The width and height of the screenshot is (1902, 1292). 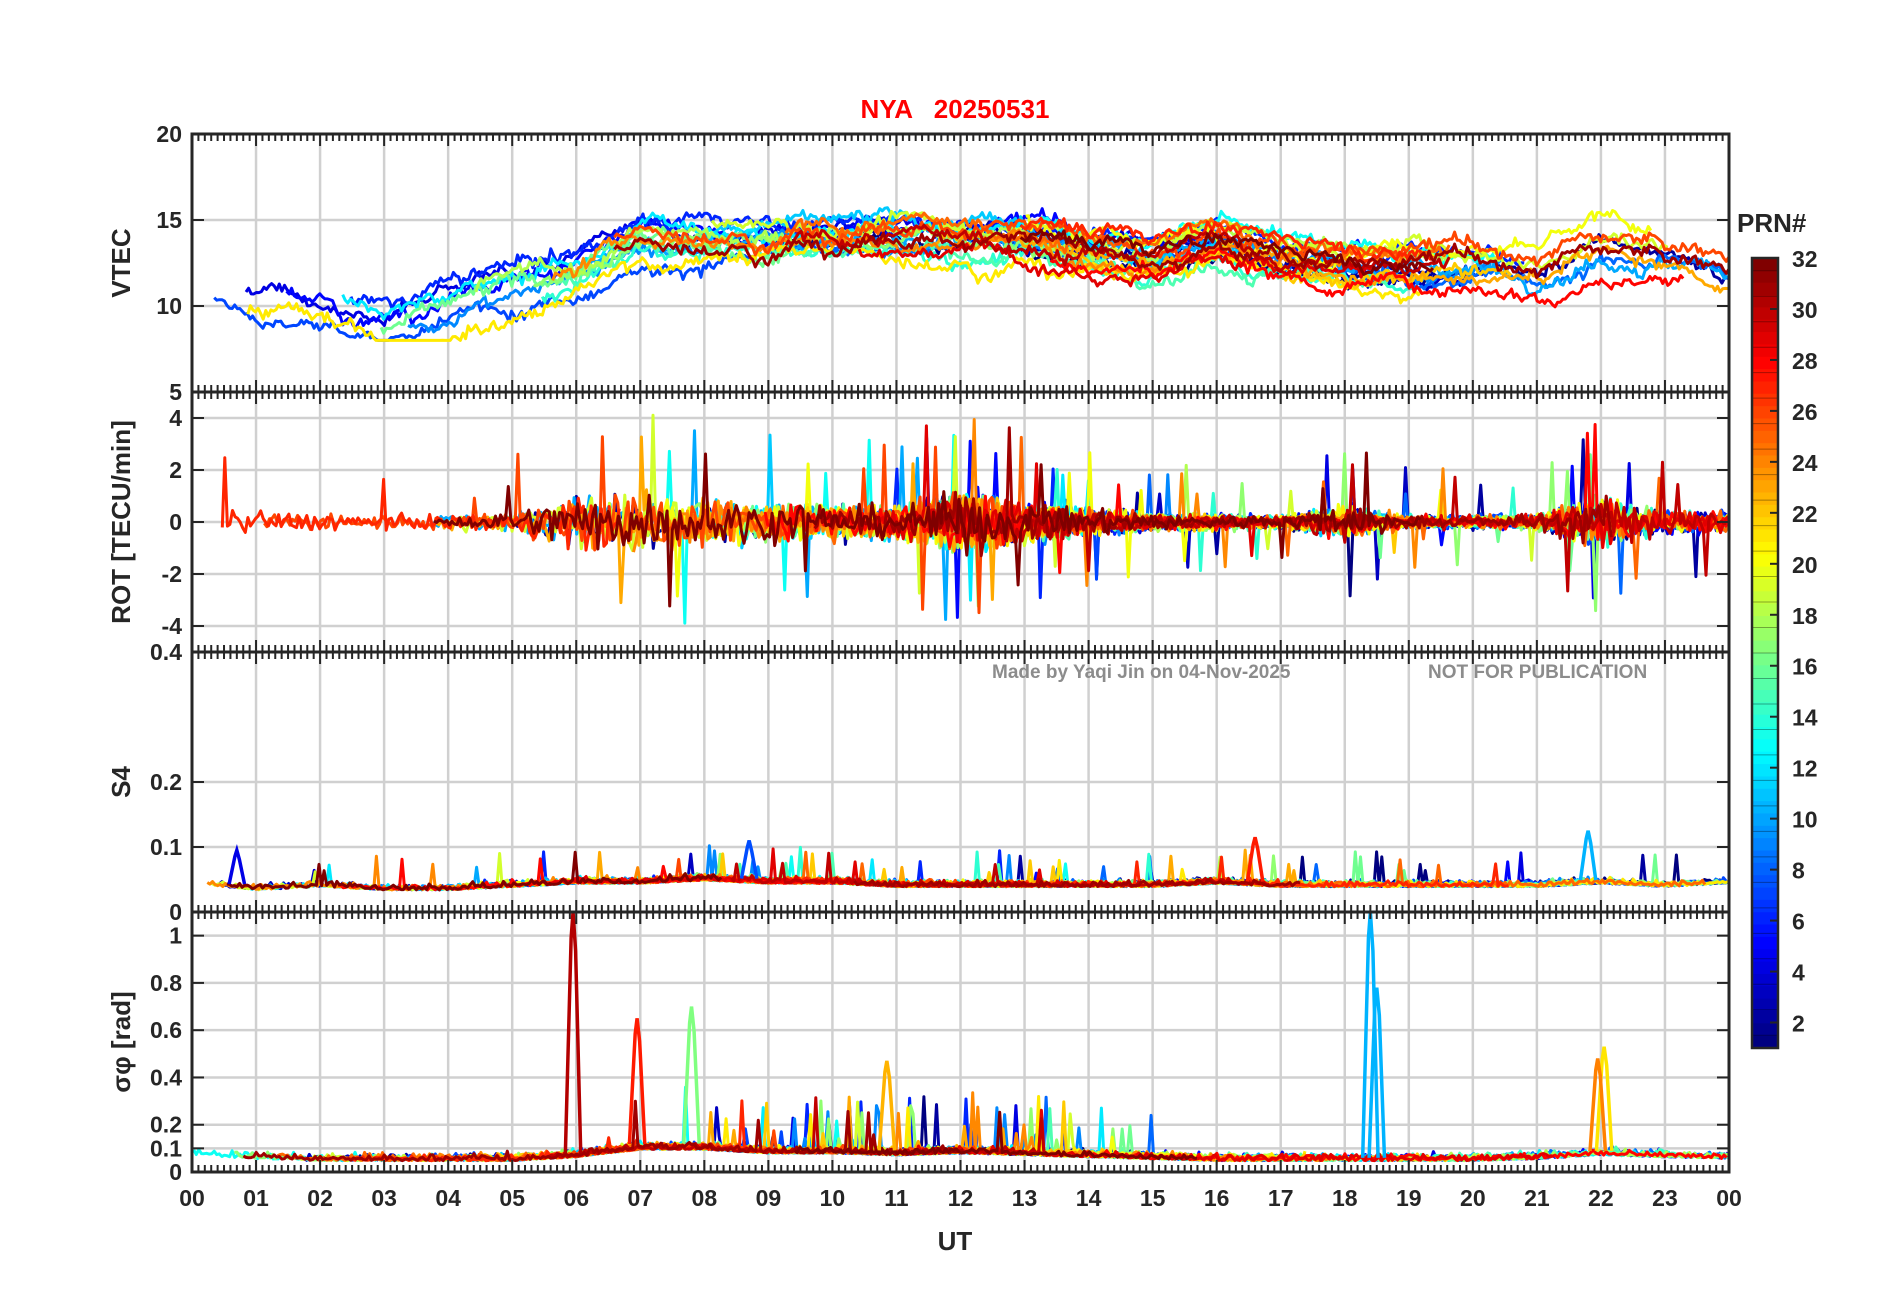 What do you see at coordinates (175, 392) in the screenshot?
I see `y-tick-label: 5` at bounding box center [175, 392].